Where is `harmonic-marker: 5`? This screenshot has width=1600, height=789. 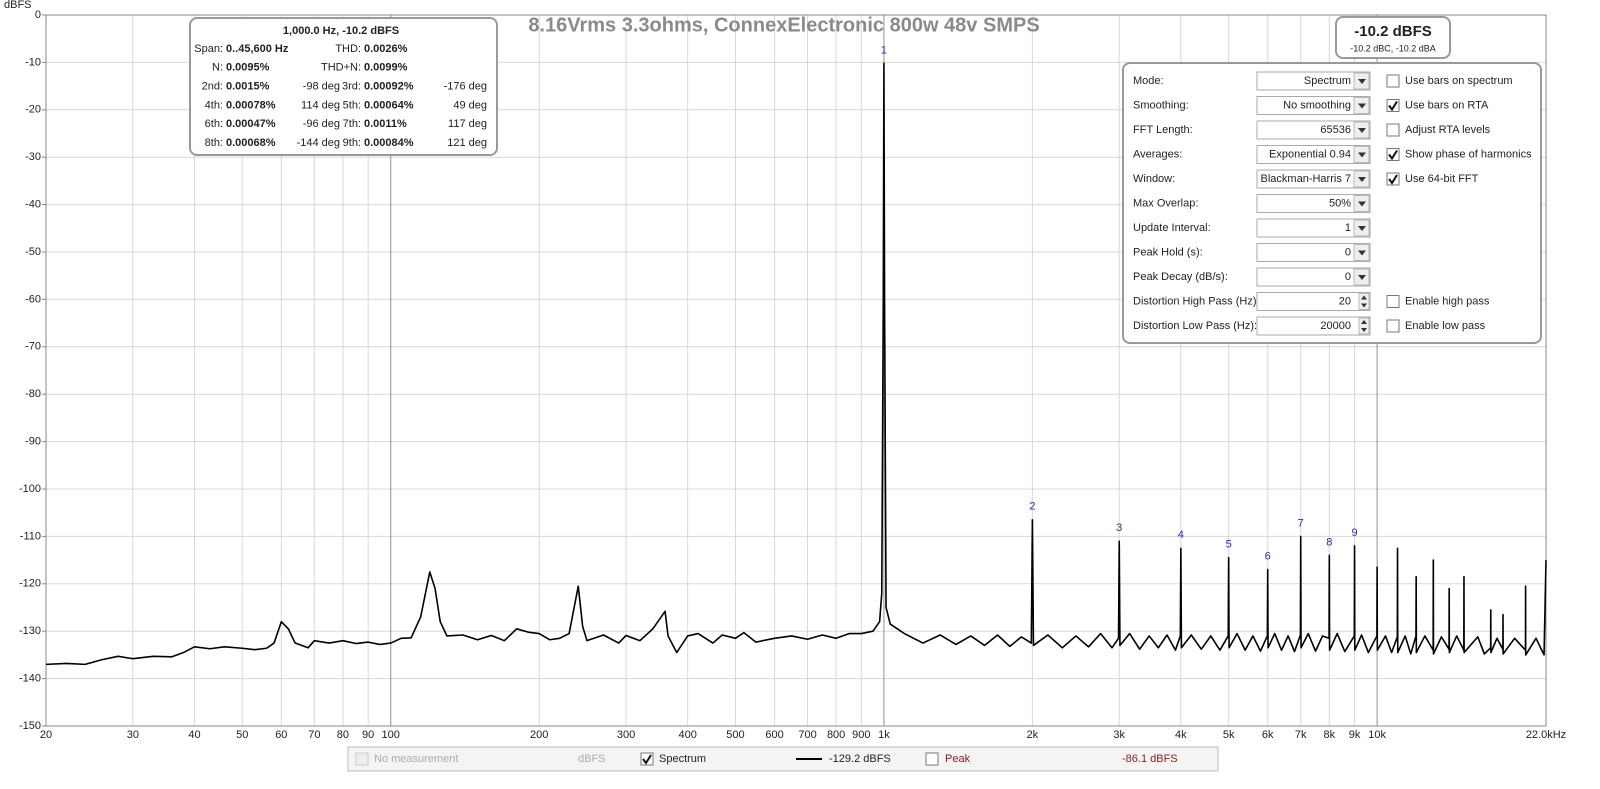
harmonic-marker: 5 is located at coordinates (1229, 545).